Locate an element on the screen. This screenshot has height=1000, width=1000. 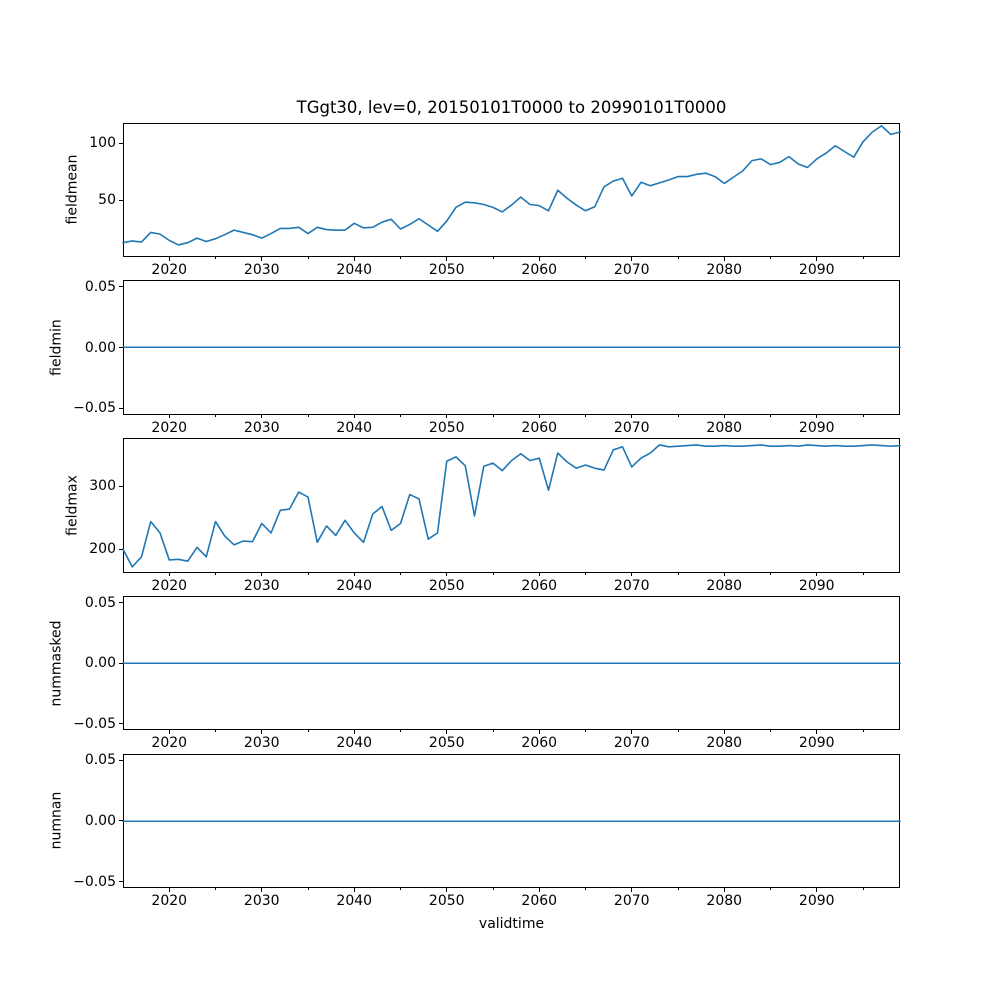
y-axis-label-numnan: numnan is located at coordinates (56, 821).